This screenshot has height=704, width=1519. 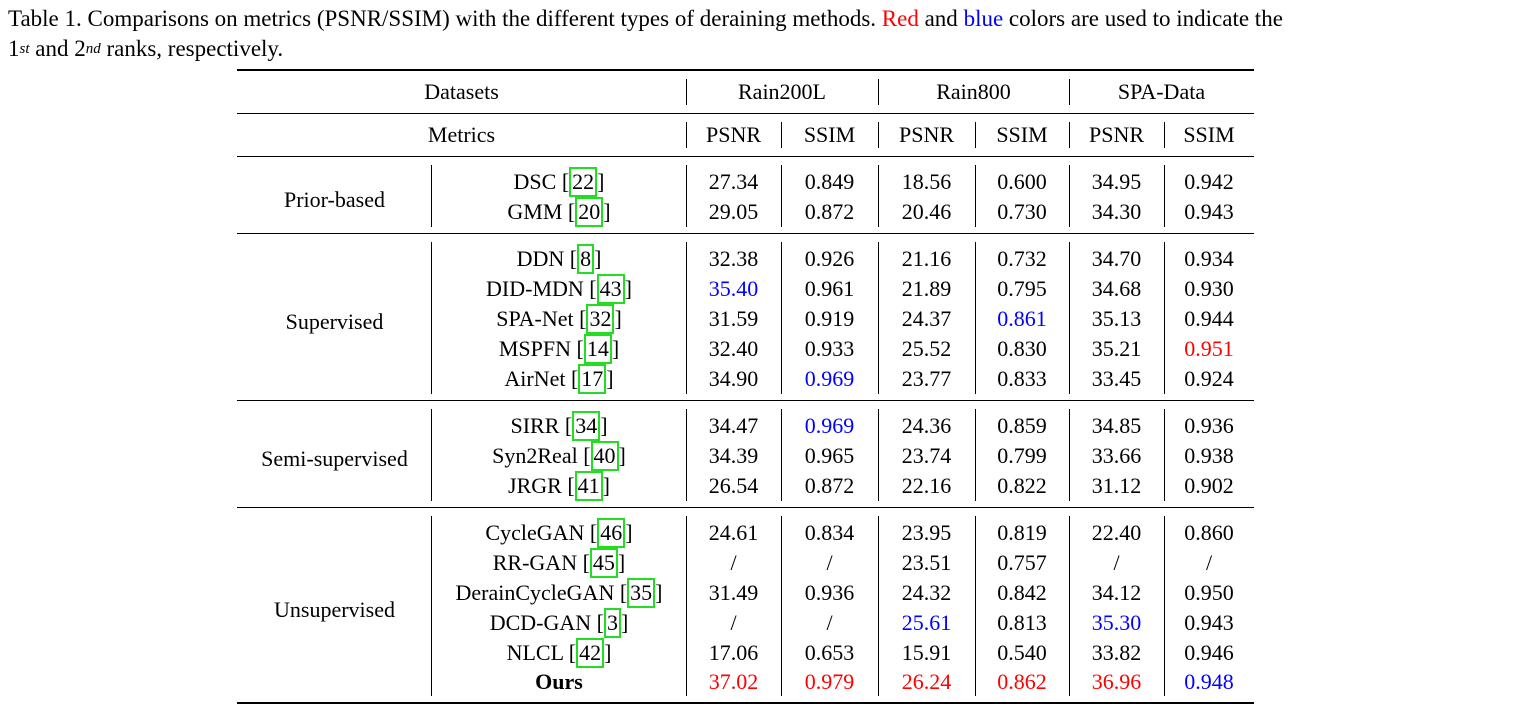 What do you see at coordinates (829, 349) in the screenshot?
I see `metric-value: 0.933` at bounding box center [829, 349].